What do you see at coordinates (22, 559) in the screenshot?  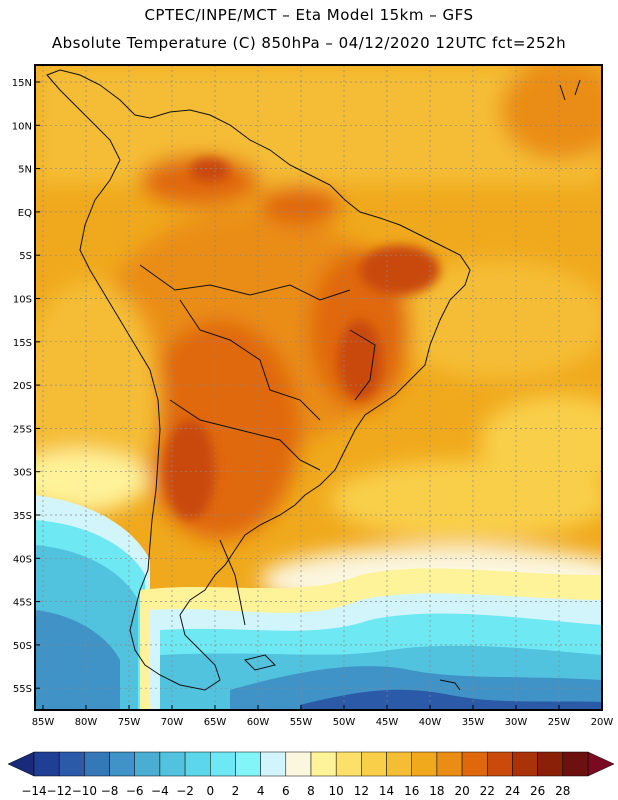 I see `lat-label: 40S` at bounding box center [22, 559].